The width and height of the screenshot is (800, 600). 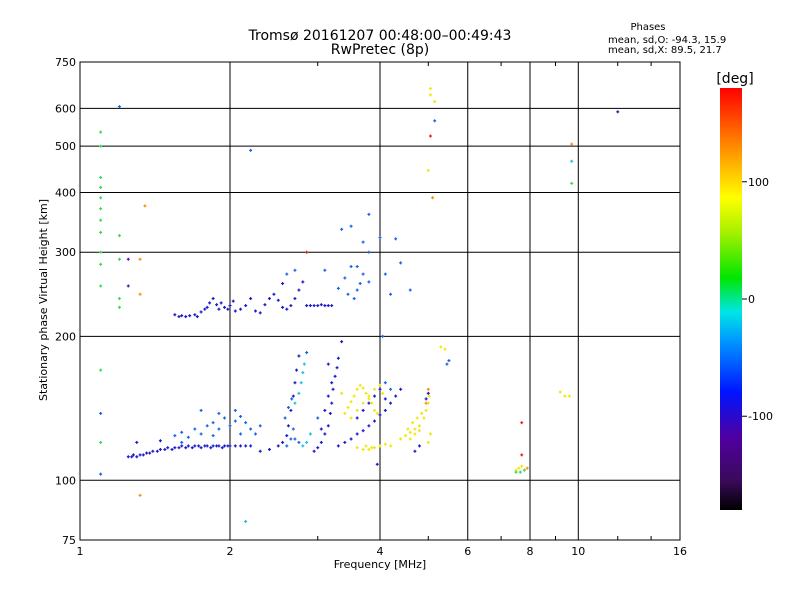 What do you see at coordinates (65, 252) in the screenshot?
I see `y-tick-label: 300` at bounding box center [65, 252].